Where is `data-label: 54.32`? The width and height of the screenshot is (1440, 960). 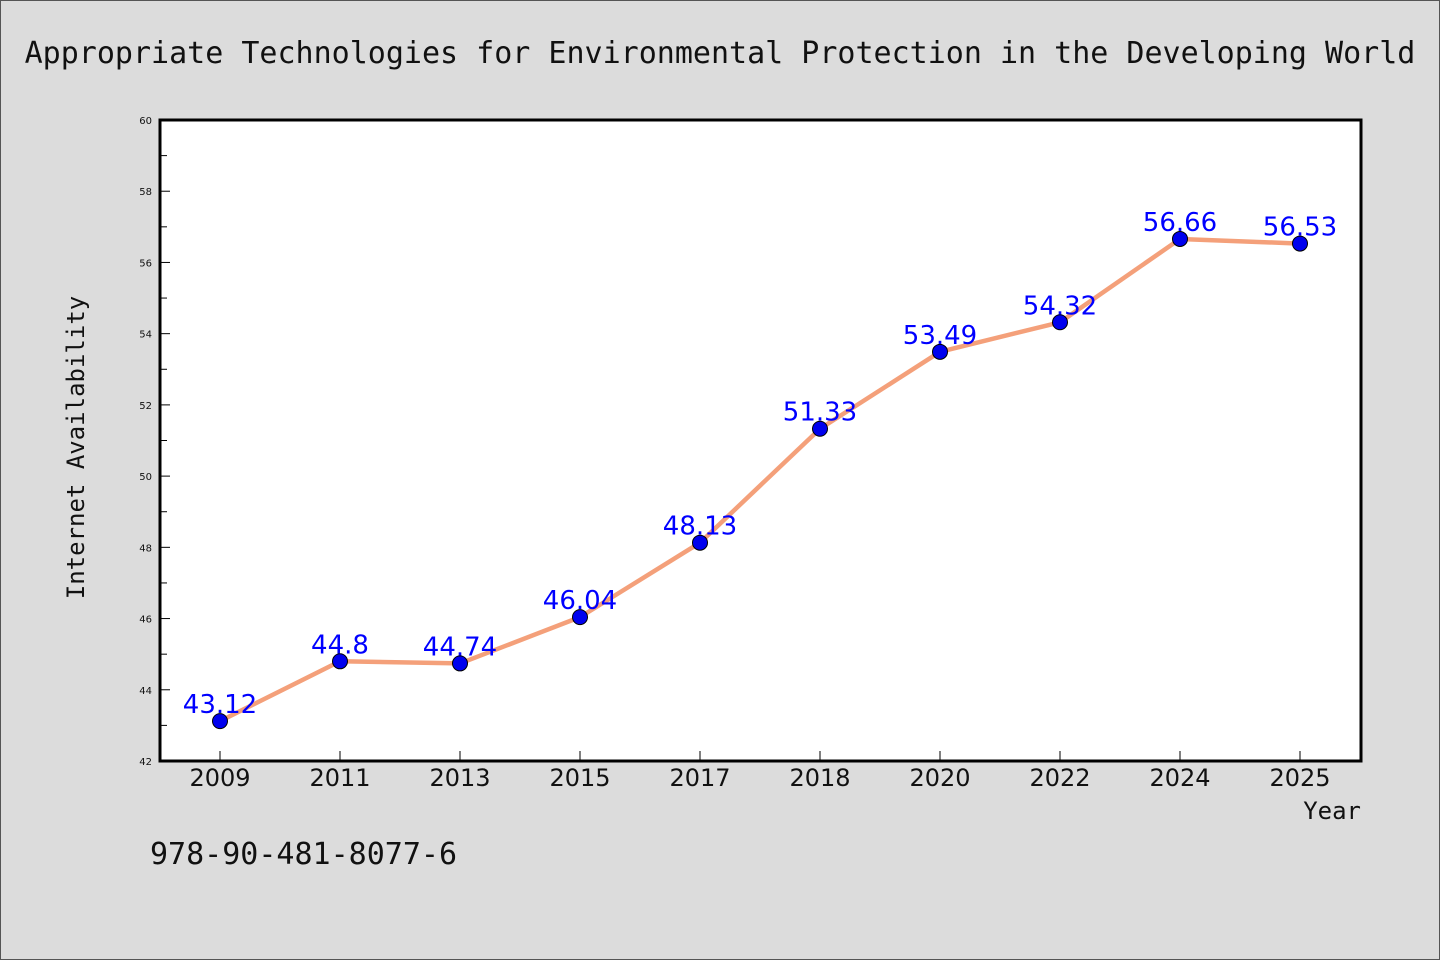 data-label: 54.32 is located at coordinates (1060, 306).